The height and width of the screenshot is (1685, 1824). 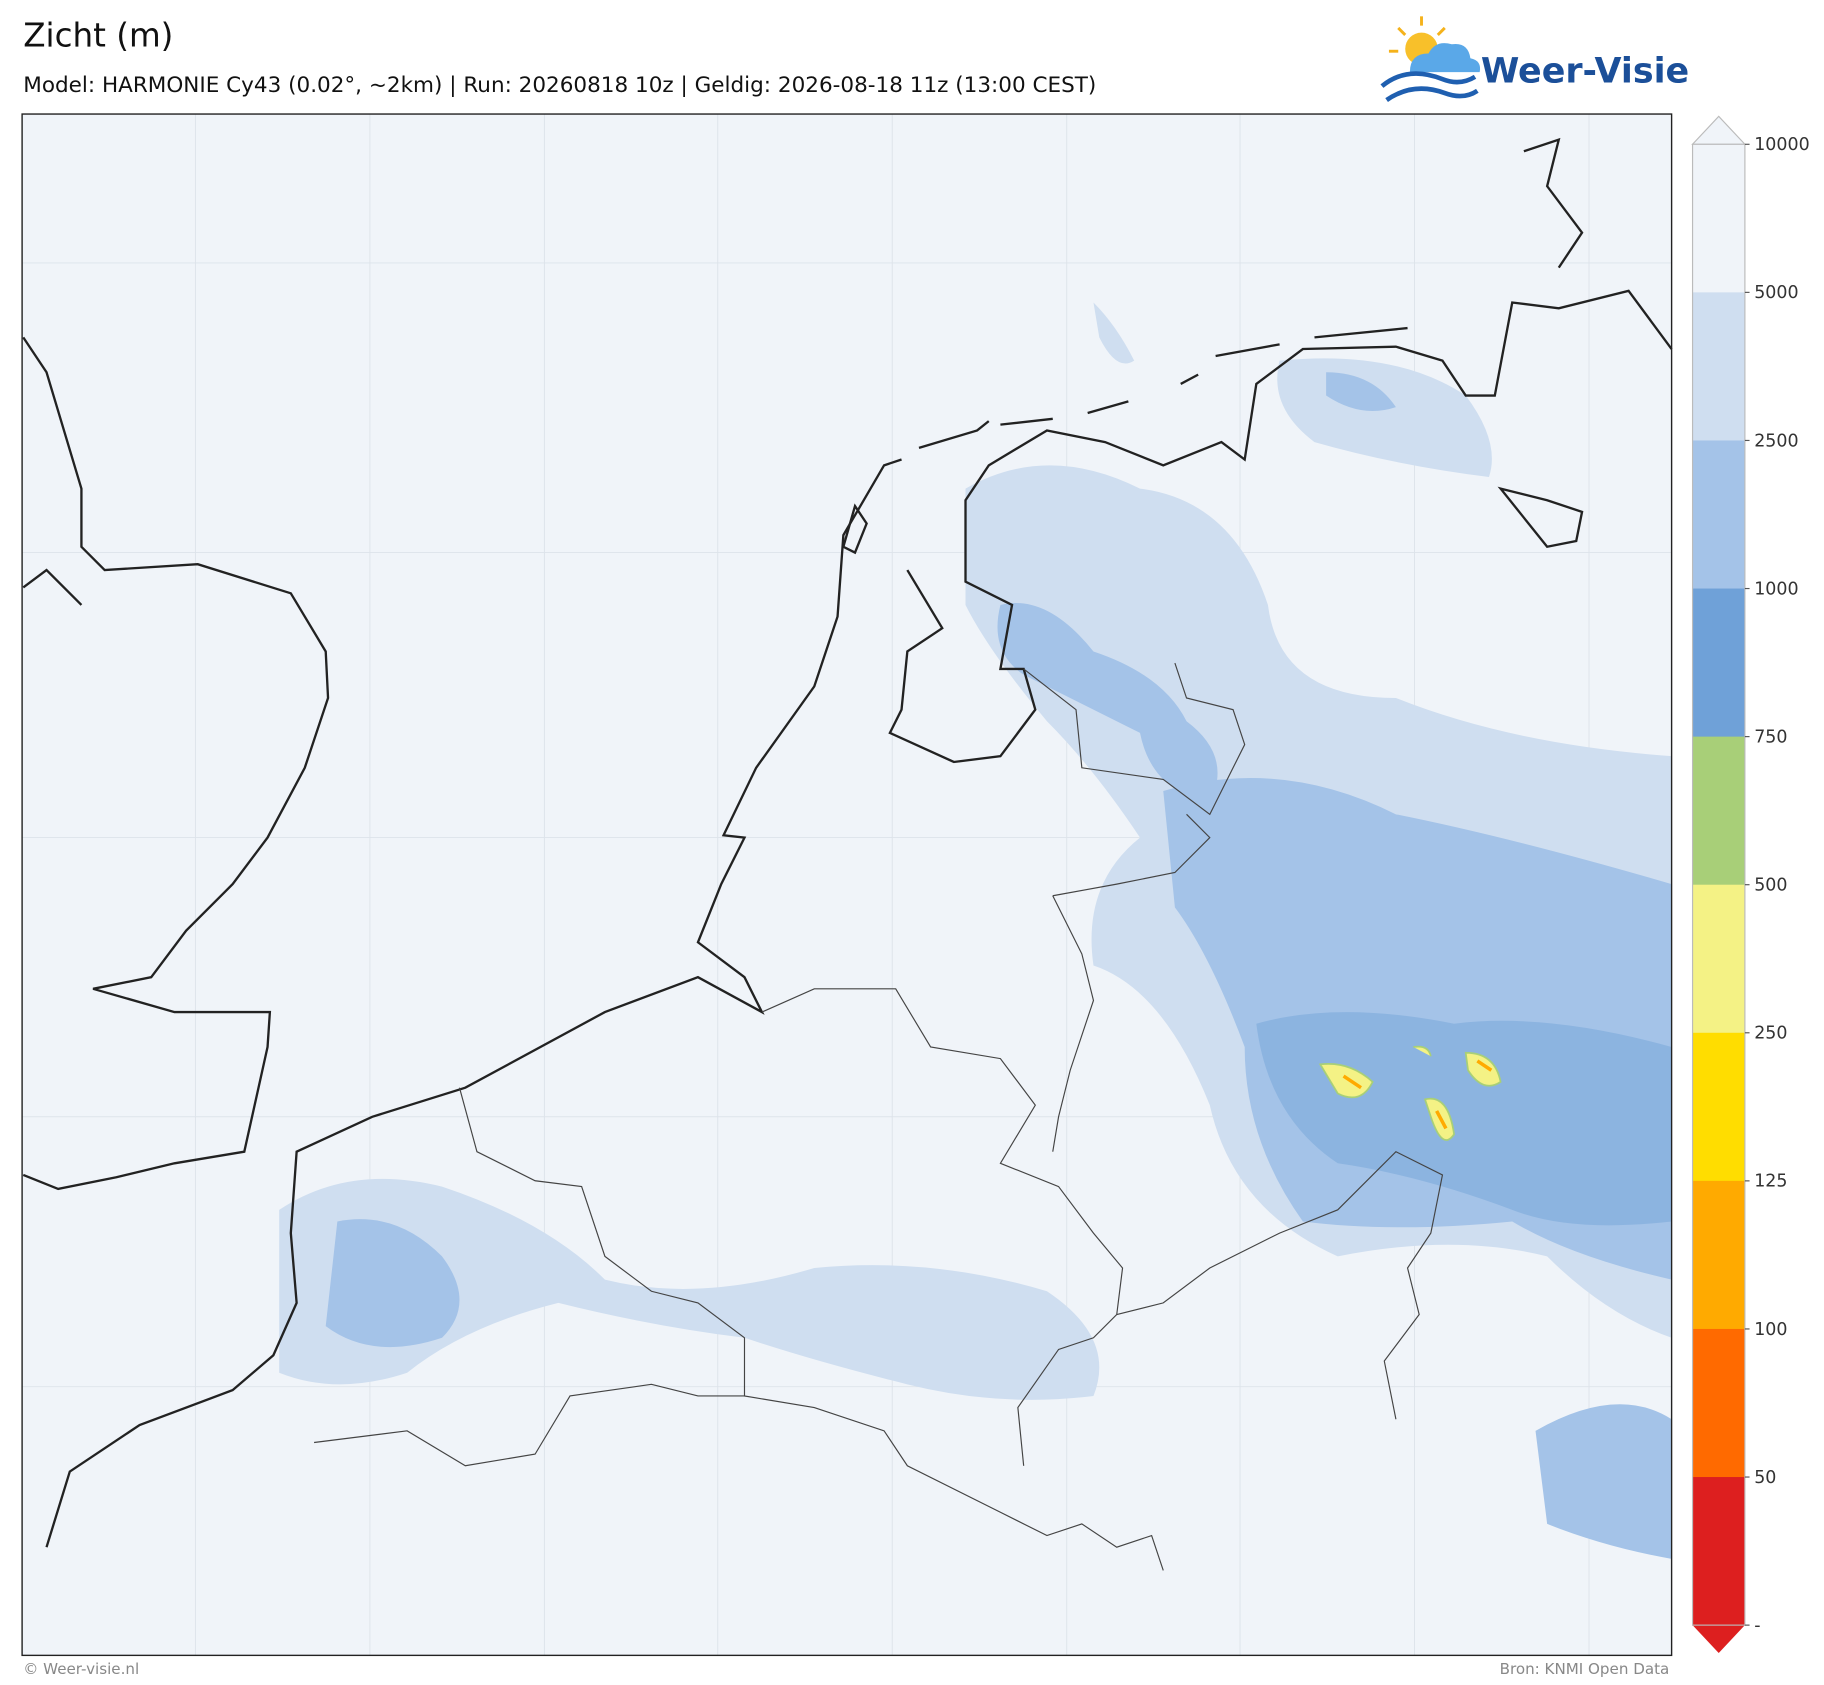 I want to click on colorbar-arrow-top, so click(x=1719, y=130).